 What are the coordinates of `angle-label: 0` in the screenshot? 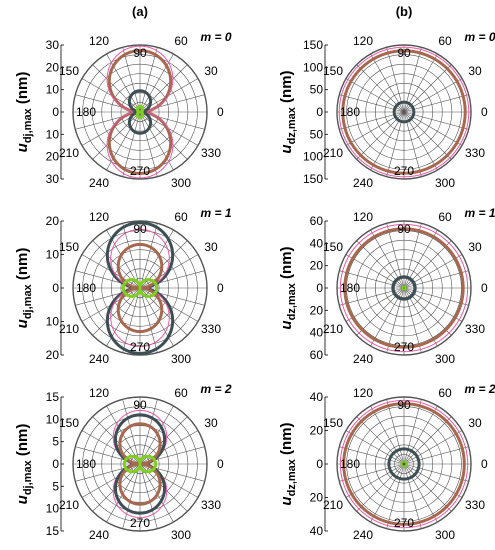 It's located at (220, 288).